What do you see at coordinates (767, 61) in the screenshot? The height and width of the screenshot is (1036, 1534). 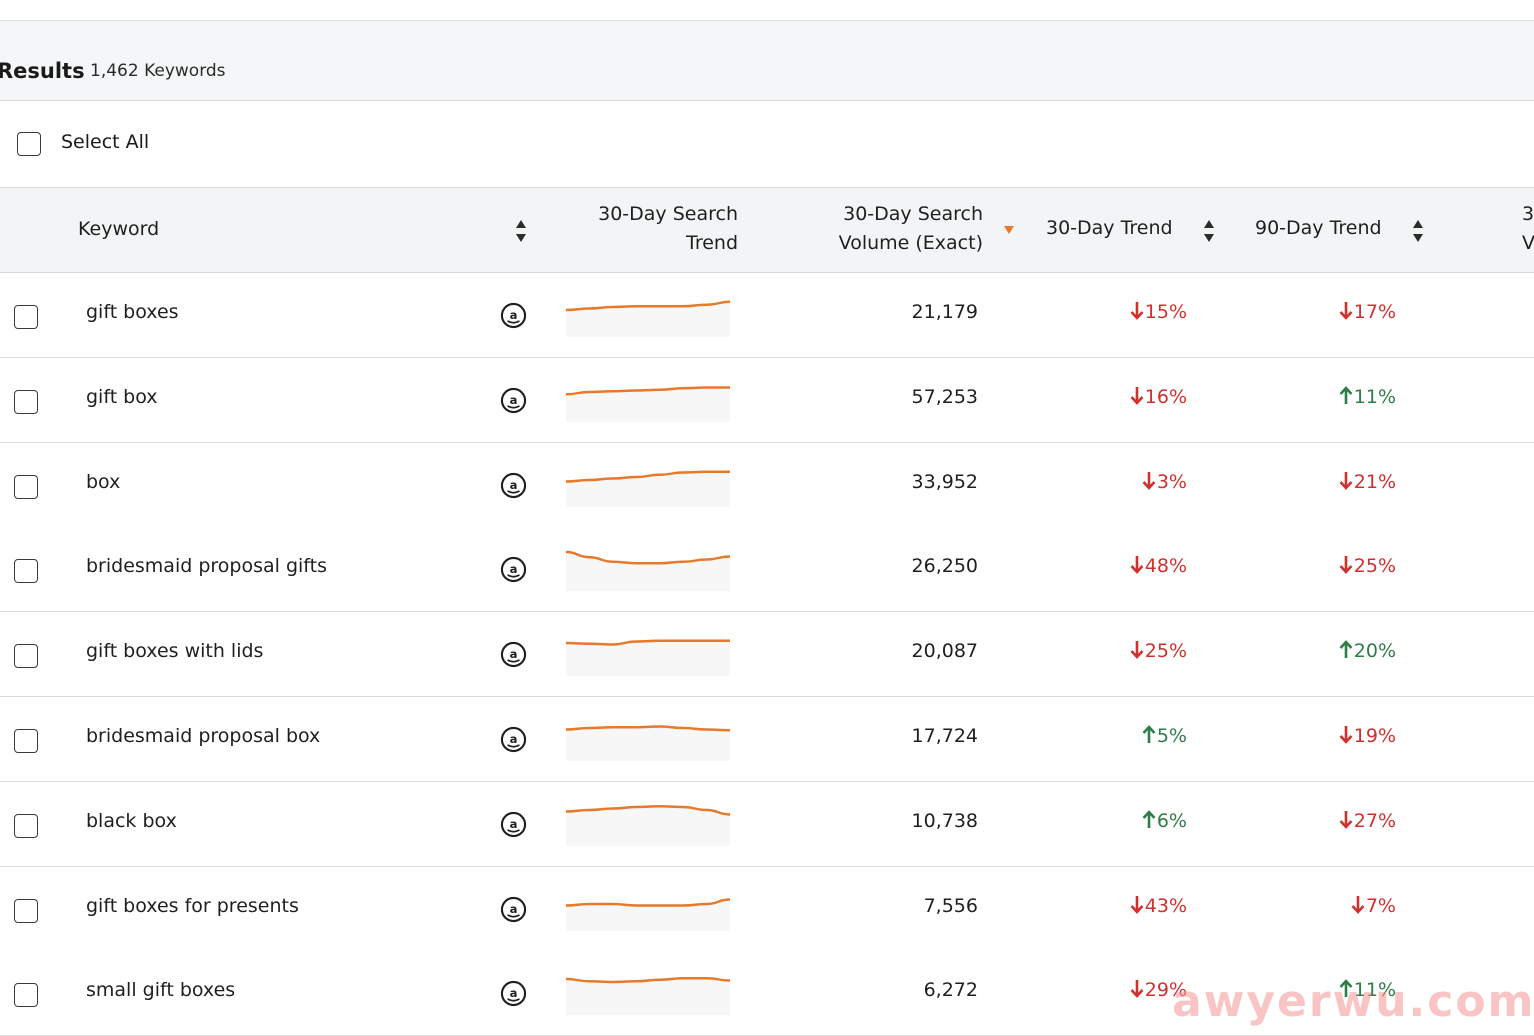 I see `results-header: Results 1,462 Keywords` at bounding box center [767, 61].